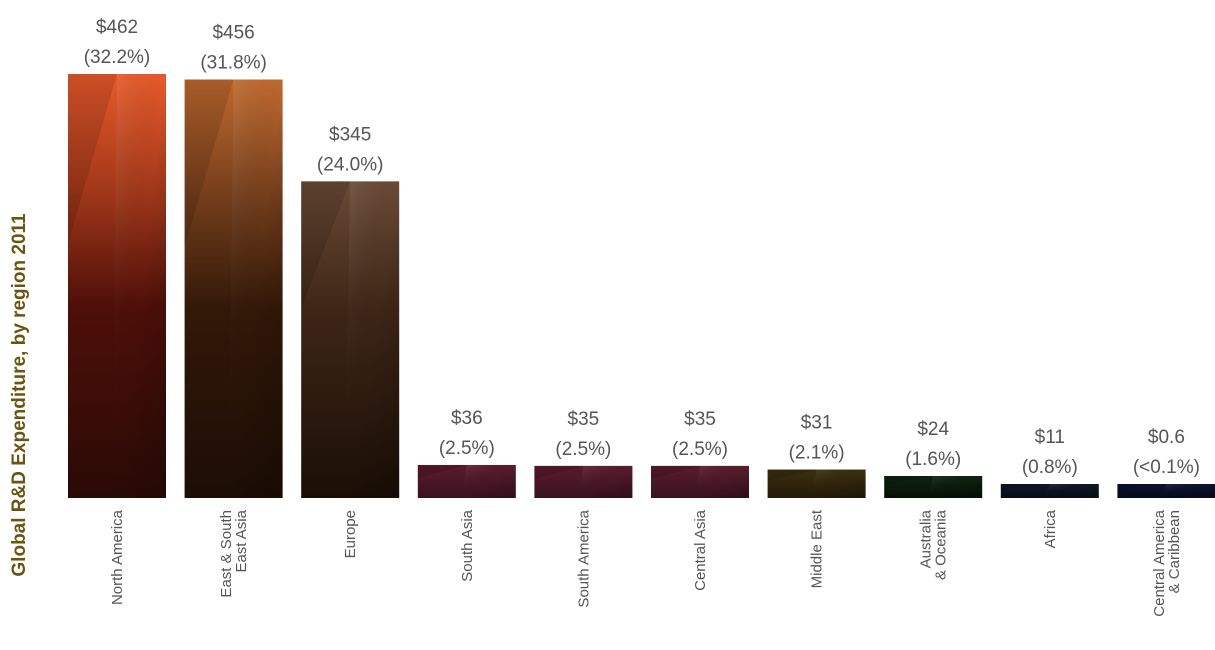 Image resolution: width=1215 pixels, height=650 pixels. What do you see at coordinates (700, 449) in the screenshot?
I see `percent-label-5: (2.5%)` at bounding box center [700, 449].